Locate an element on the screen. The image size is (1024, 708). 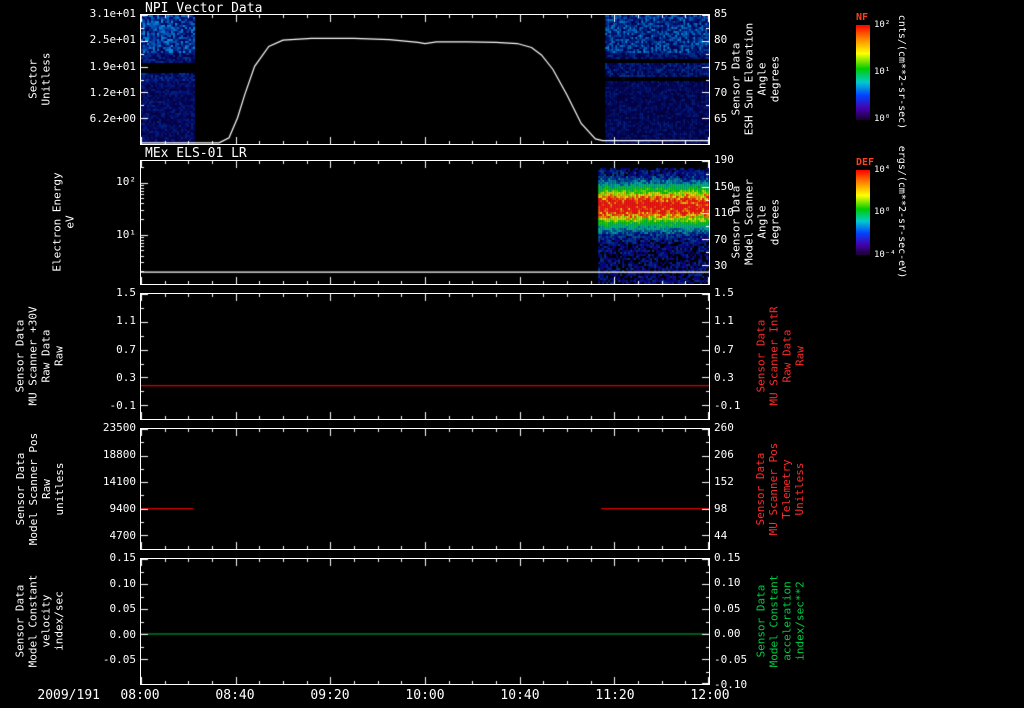
colorbar2-tick: 10⁴ is located at coordinates (882, 170).